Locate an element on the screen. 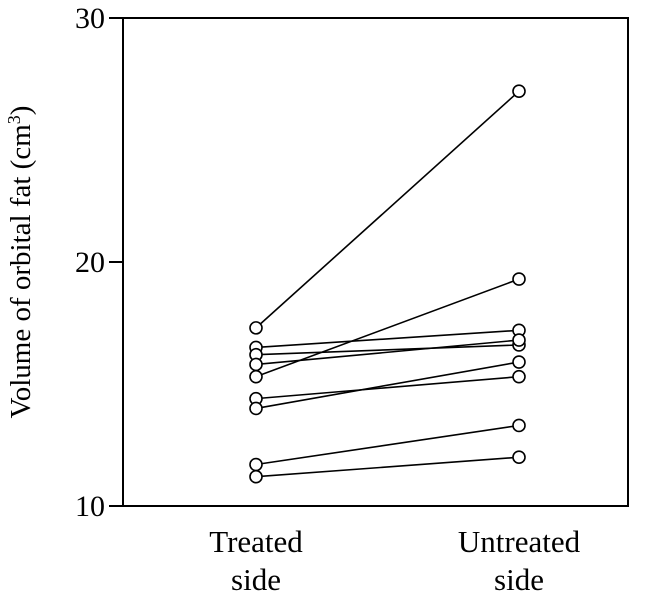  category-label-line1: Untreated is located at coordinates (519, 541).